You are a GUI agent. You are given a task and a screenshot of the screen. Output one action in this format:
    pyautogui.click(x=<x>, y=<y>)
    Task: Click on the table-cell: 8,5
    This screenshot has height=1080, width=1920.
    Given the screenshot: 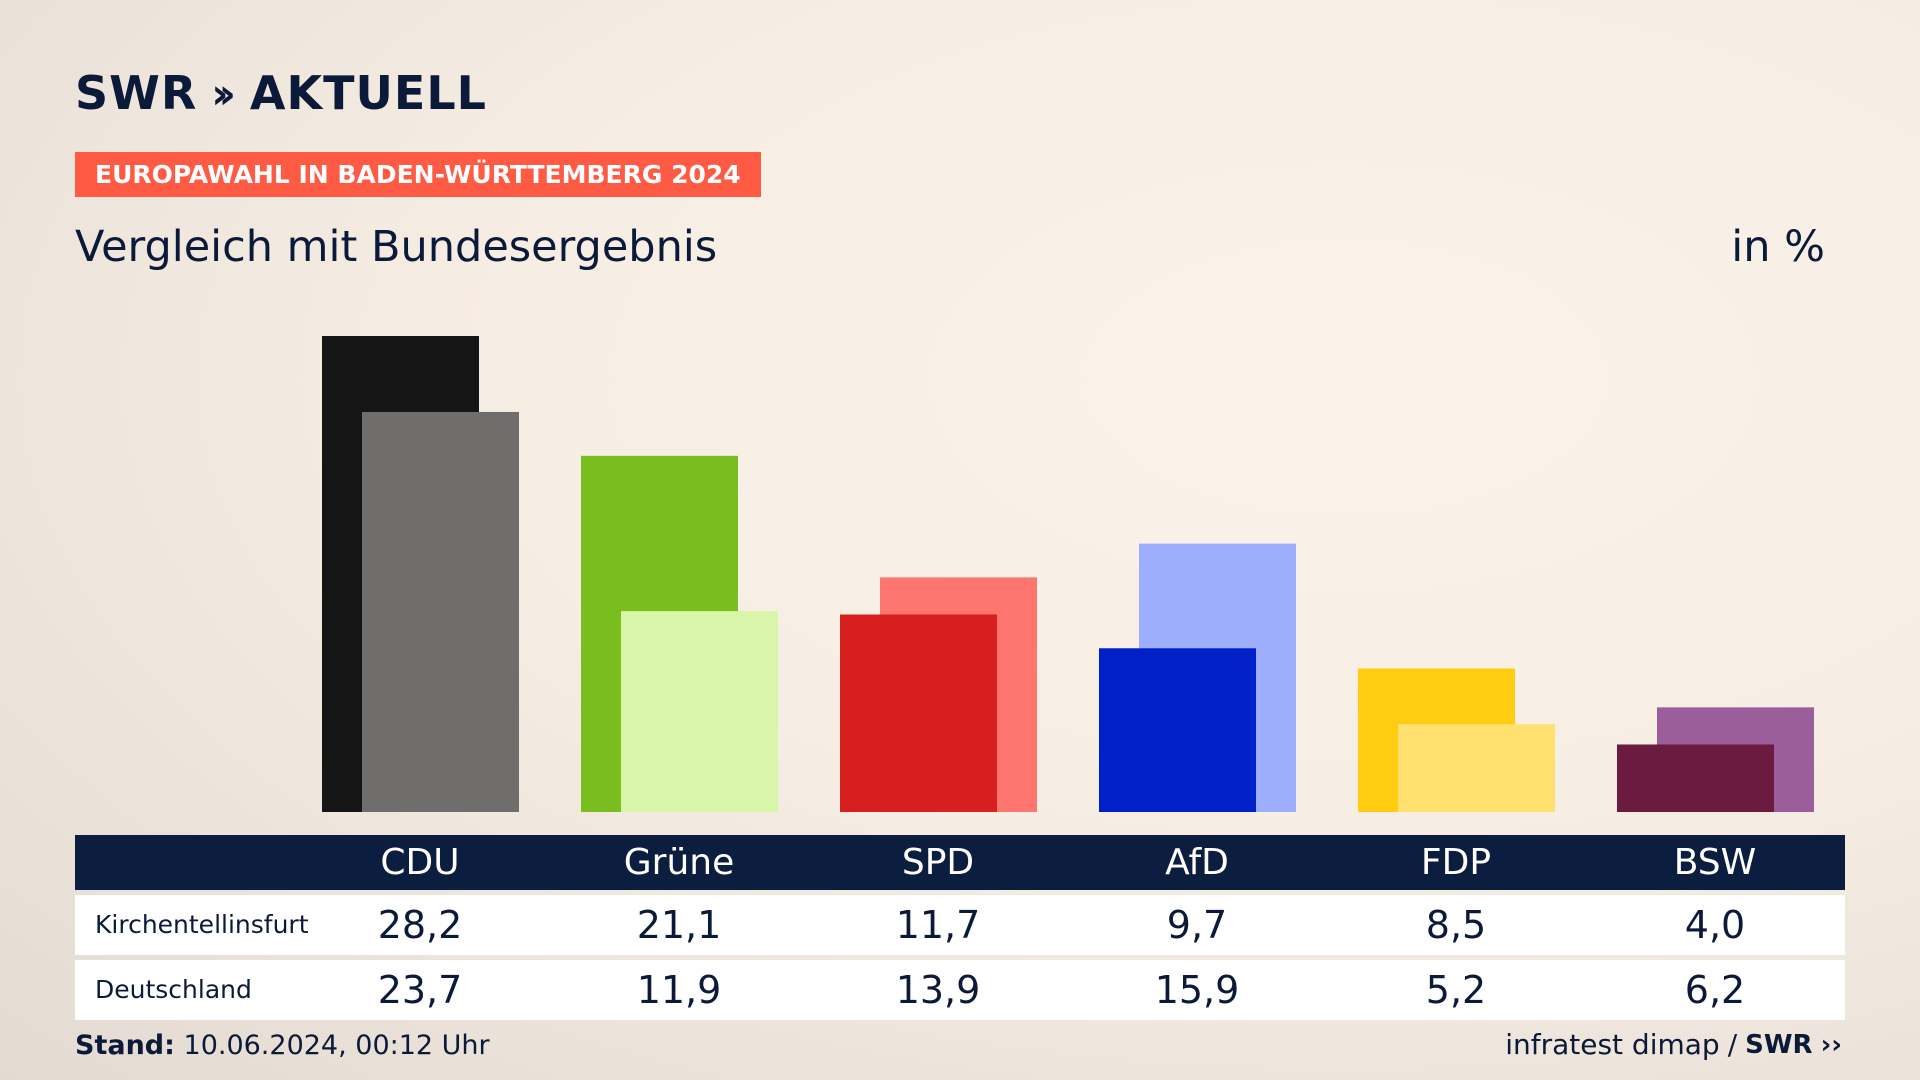 What is the action you would take?
    pyautogui.click(x=1456, y=925)
    